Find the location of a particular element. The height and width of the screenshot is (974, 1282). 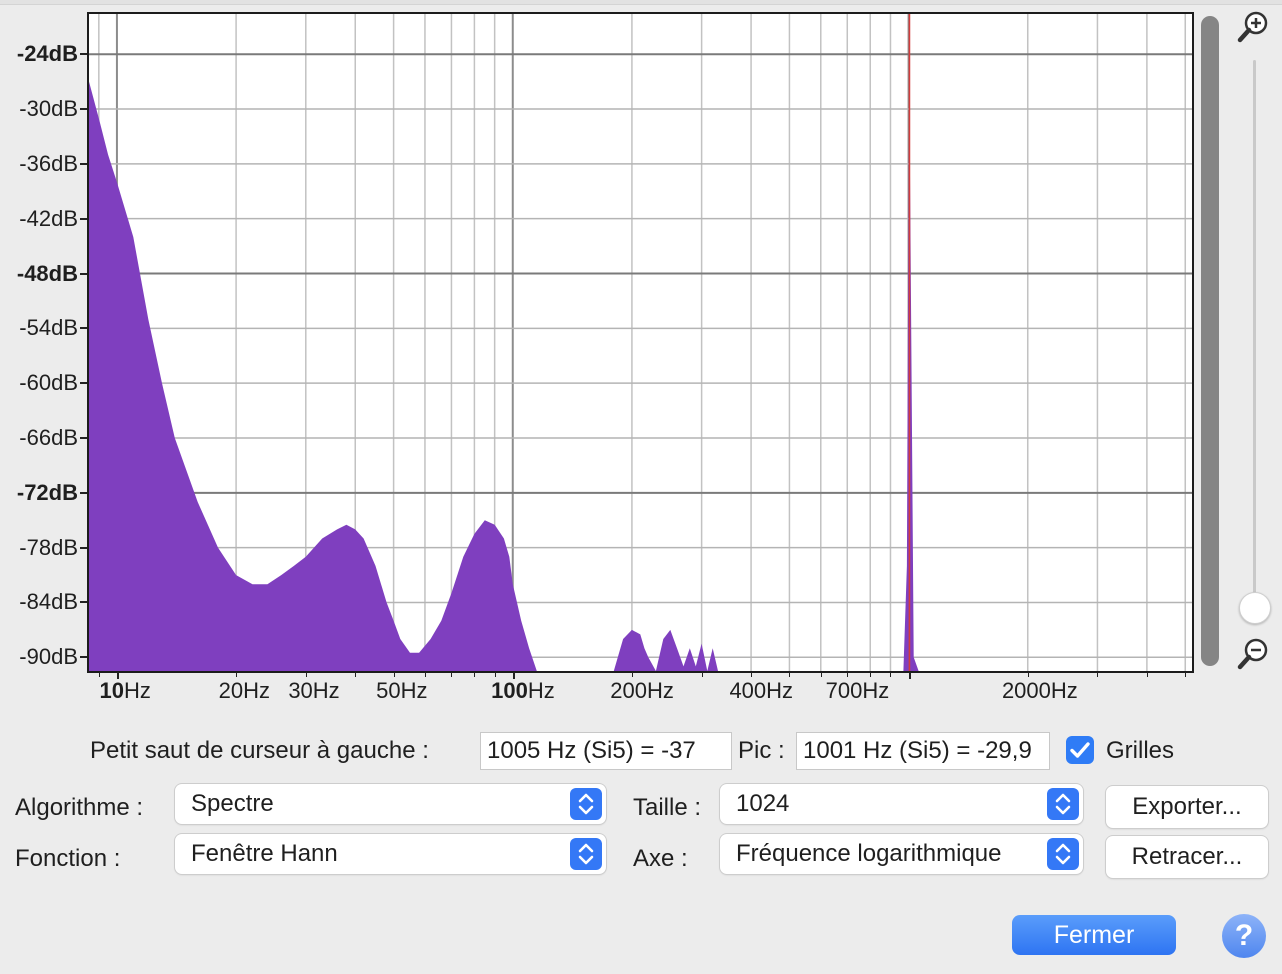

cursor-label: Petit saut de curseur à gauche : is located at coordinates (259, 750).